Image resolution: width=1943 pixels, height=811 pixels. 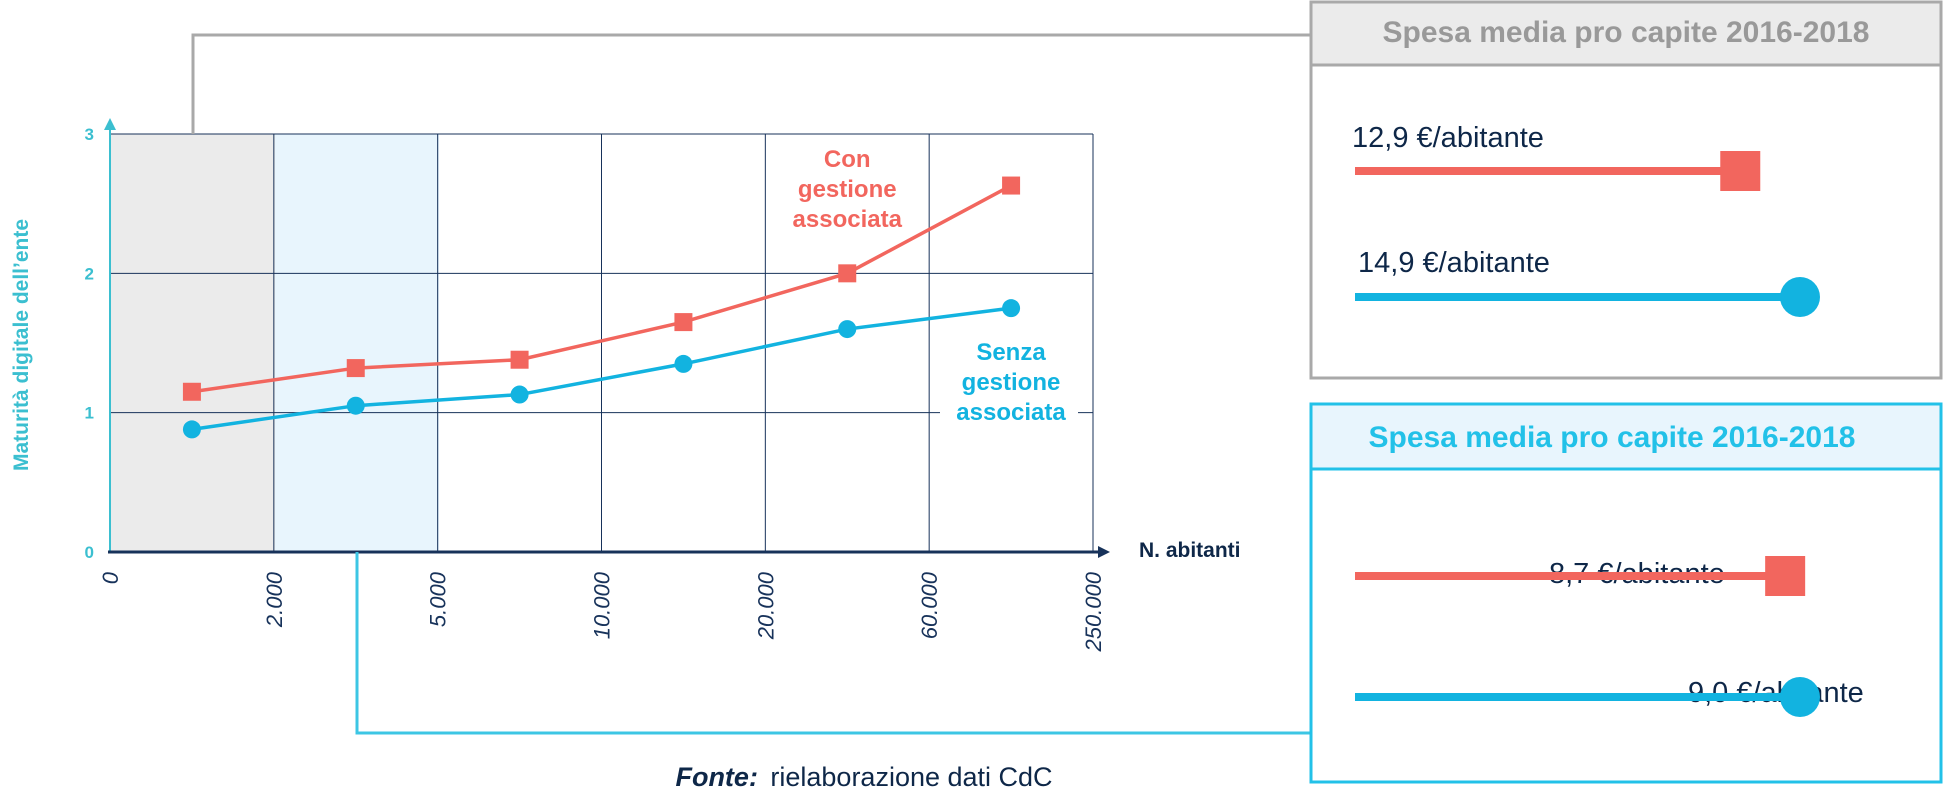 What do you see at coordinates (847, 159) in the screenshot?
I see `series-label-line: Con` at bounding box center [847, 159].